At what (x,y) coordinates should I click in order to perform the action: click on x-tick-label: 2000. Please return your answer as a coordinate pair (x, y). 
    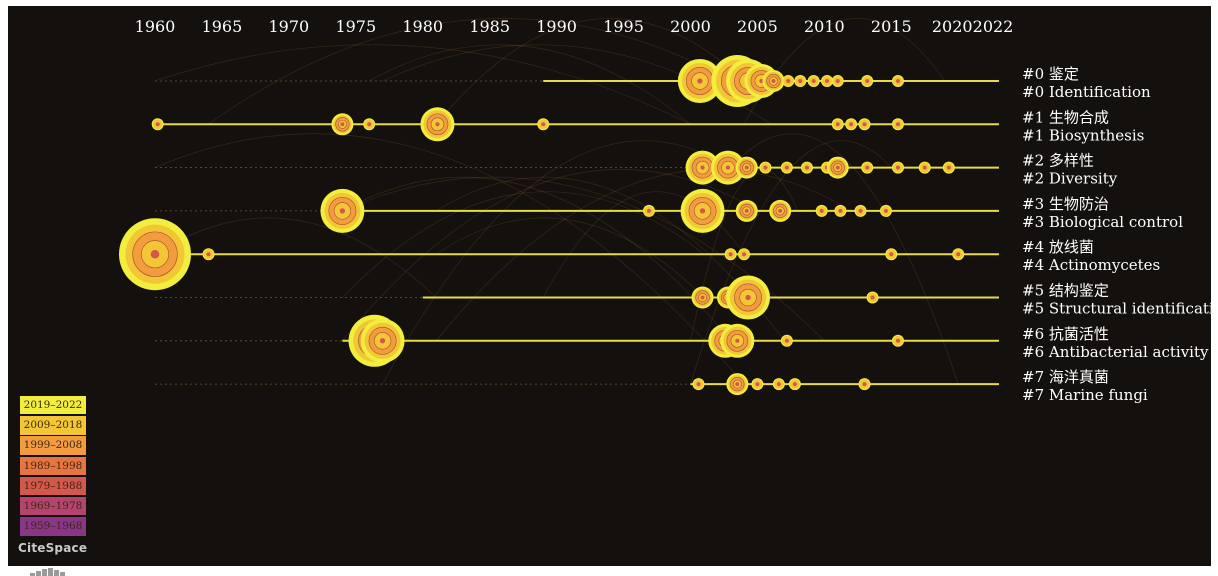
    Looking at the image, I should click on (690, 26).